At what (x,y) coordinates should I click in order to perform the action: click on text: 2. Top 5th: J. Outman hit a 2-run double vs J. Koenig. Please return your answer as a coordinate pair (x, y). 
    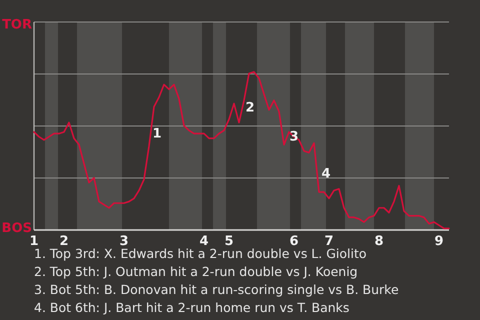
    Looking at the image, I should click on (196, 271).